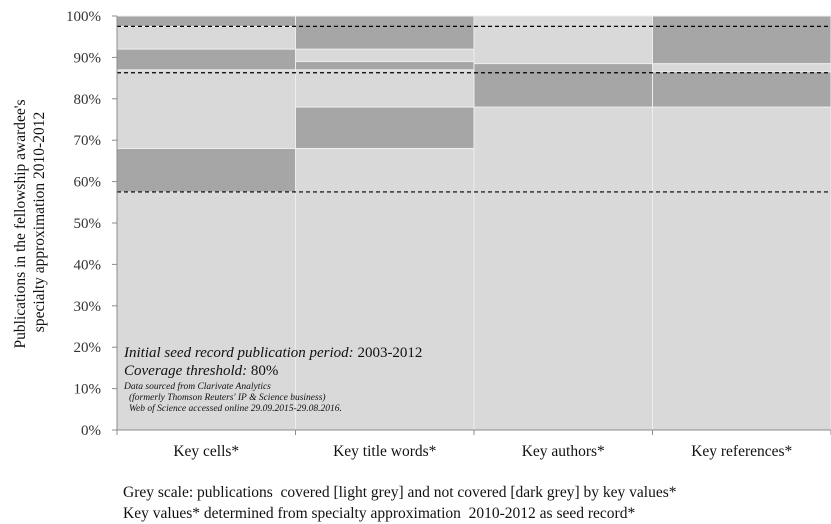  I want to click on y-tick-label-10: 100%, so click(83, 17).